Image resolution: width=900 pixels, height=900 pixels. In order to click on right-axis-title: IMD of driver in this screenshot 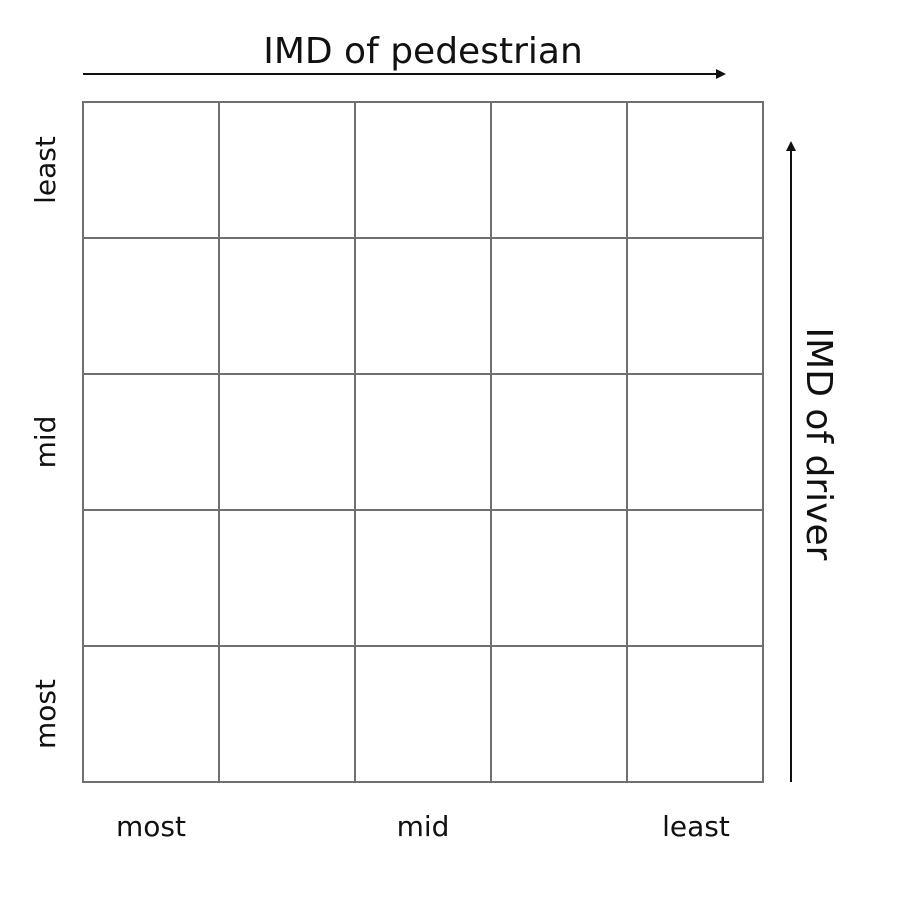, I will do `click(818, 444)`.